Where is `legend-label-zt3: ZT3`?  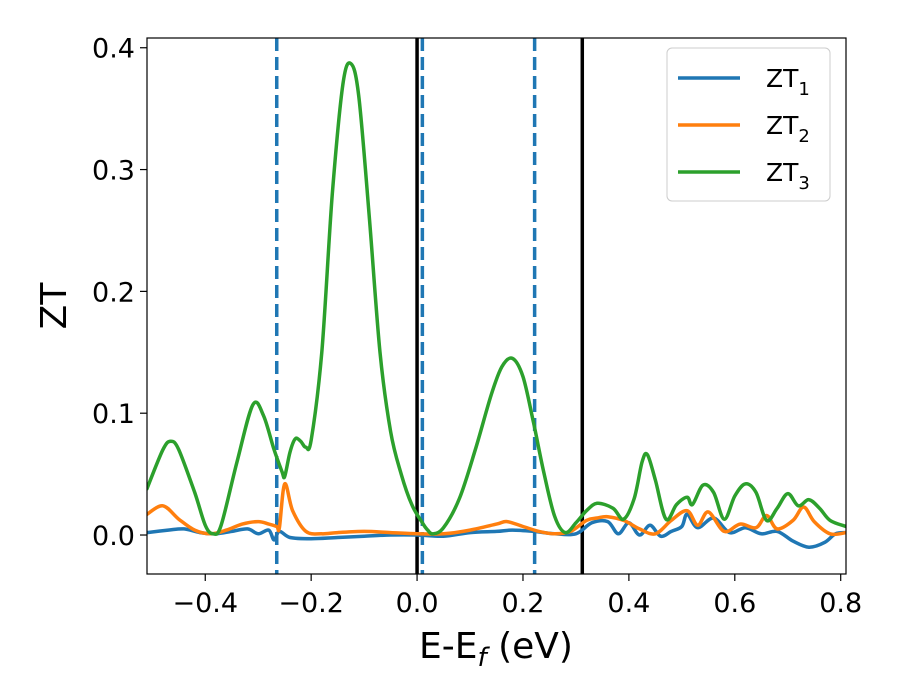 legend-label-zt3: ZT3 is located at coordinates (788, 176).